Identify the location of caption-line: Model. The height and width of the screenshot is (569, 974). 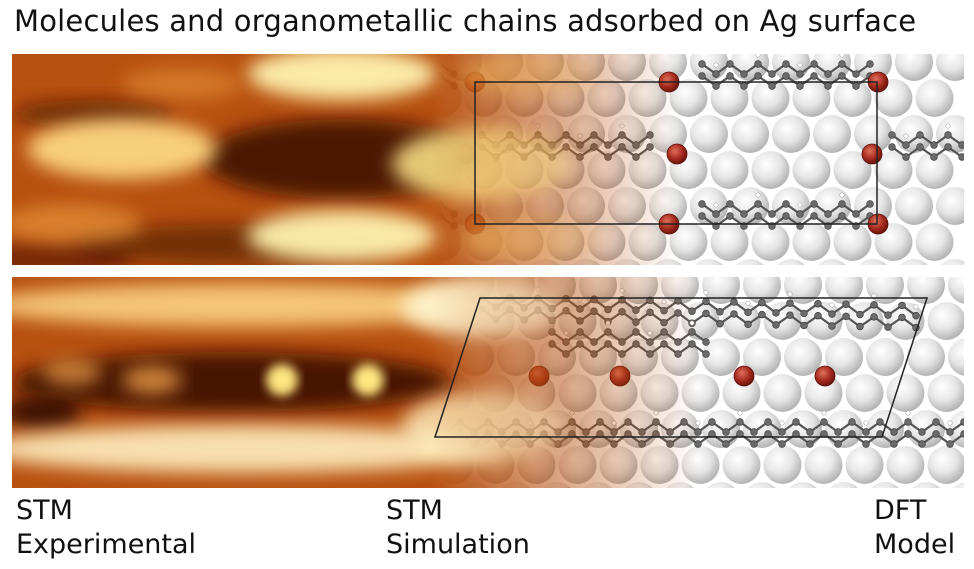
(915, 544).